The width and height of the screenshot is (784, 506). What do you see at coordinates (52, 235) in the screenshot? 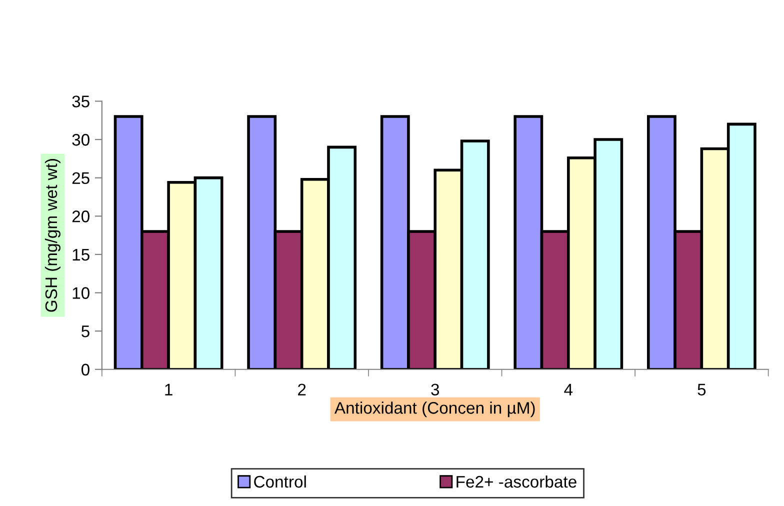
I see `y-axis-title: GSH (mg/gm wet wt)` at bounding box center [52, 235].